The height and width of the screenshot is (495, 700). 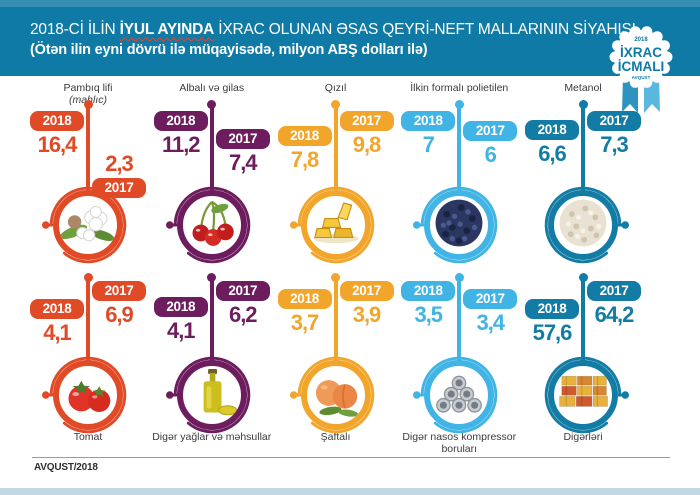 I want to click on year-values: 2018 16,4 2017 2,3, so click(x=88, y=154).